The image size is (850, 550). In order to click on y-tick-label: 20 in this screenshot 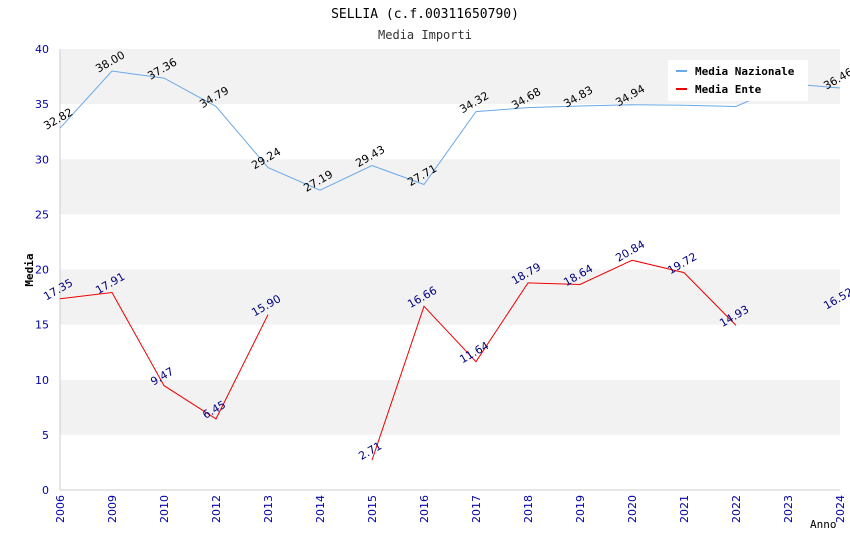, I will do `click(42, 270)`.